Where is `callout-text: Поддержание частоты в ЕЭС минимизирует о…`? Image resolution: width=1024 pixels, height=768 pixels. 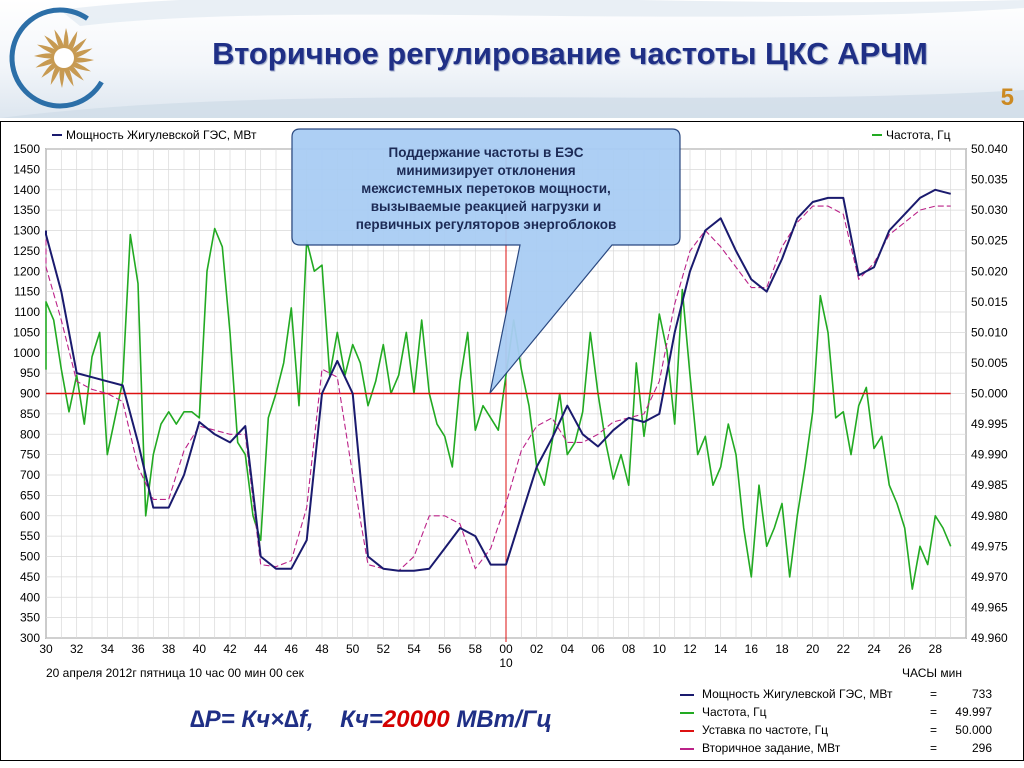
callout-text: Поддержание частоты в ЕЭС минимизирует о… is located at coordinates (486, 189).